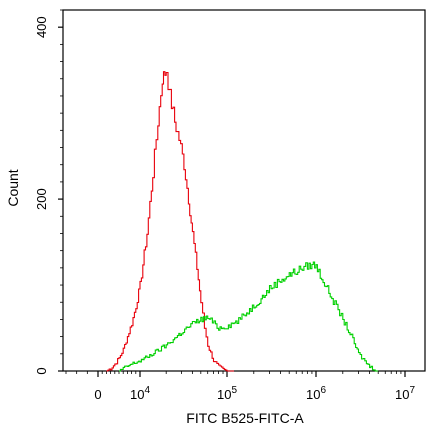 This screenshot has height=430, width=438. I want to click on x-tick-label-3: 10⁶, so click(316, 393).